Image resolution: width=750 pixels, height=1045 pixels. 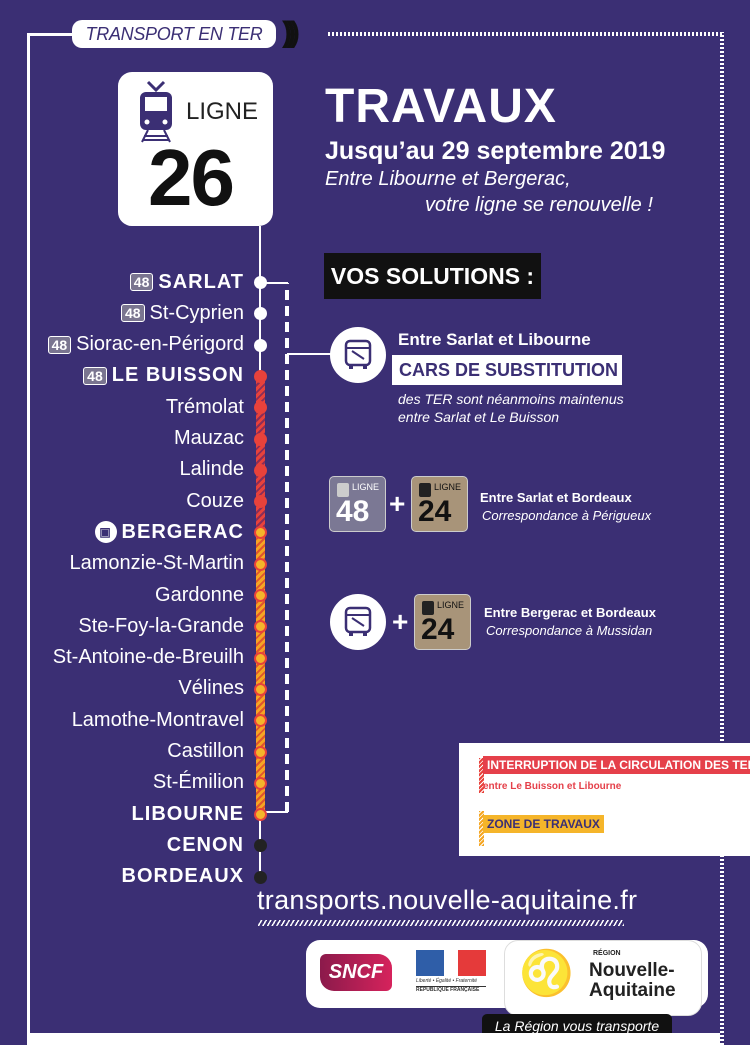 I want to click on solution-2-sub: Correspondance à Périgueux, so click(x=567, y=515).